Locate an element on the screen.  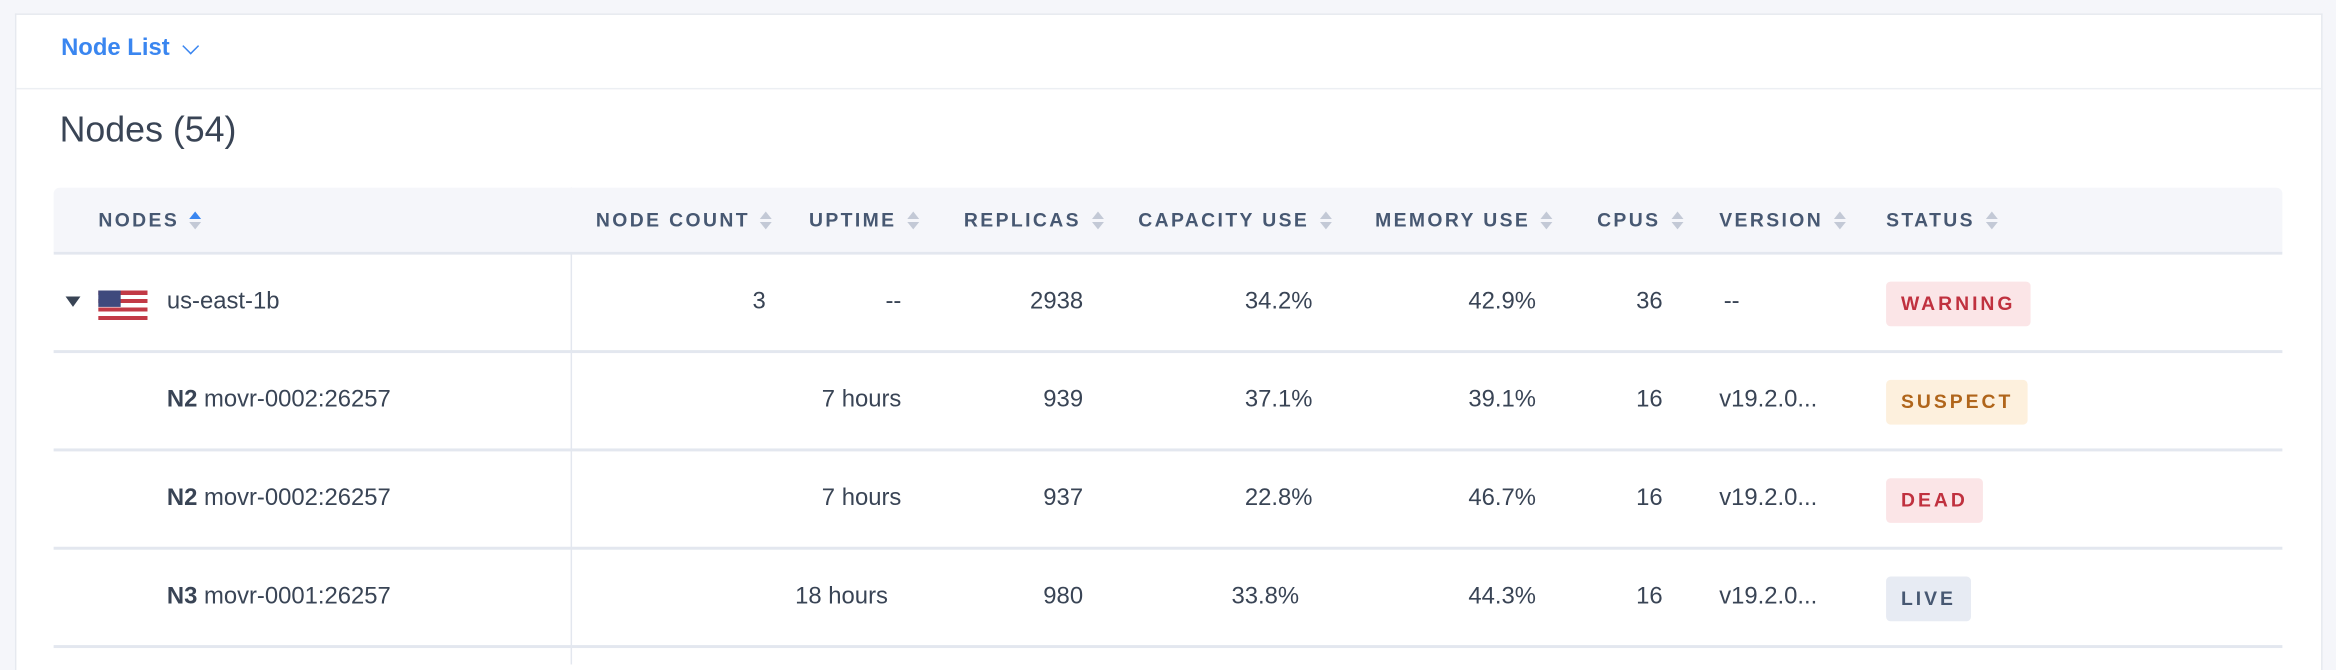
column-header-capacity-use: CAPACITY USE is located at coordinates (1235, 219).